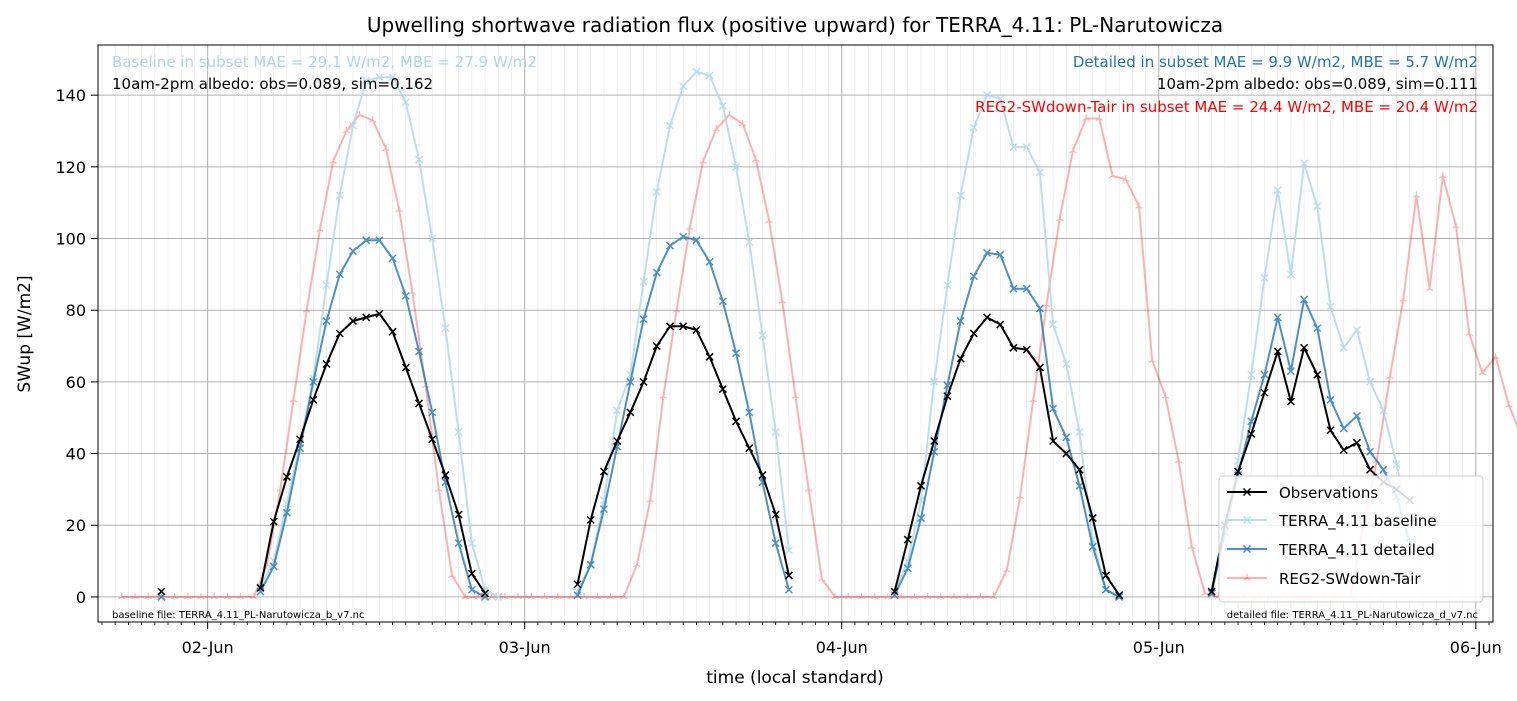 The width and height of the screenshot is (1517, 701). Describe the element at coordinates (1357, 521) in the screenshot. I see `legend-label-baseline: TERRA_4.11 baseline` at that location.